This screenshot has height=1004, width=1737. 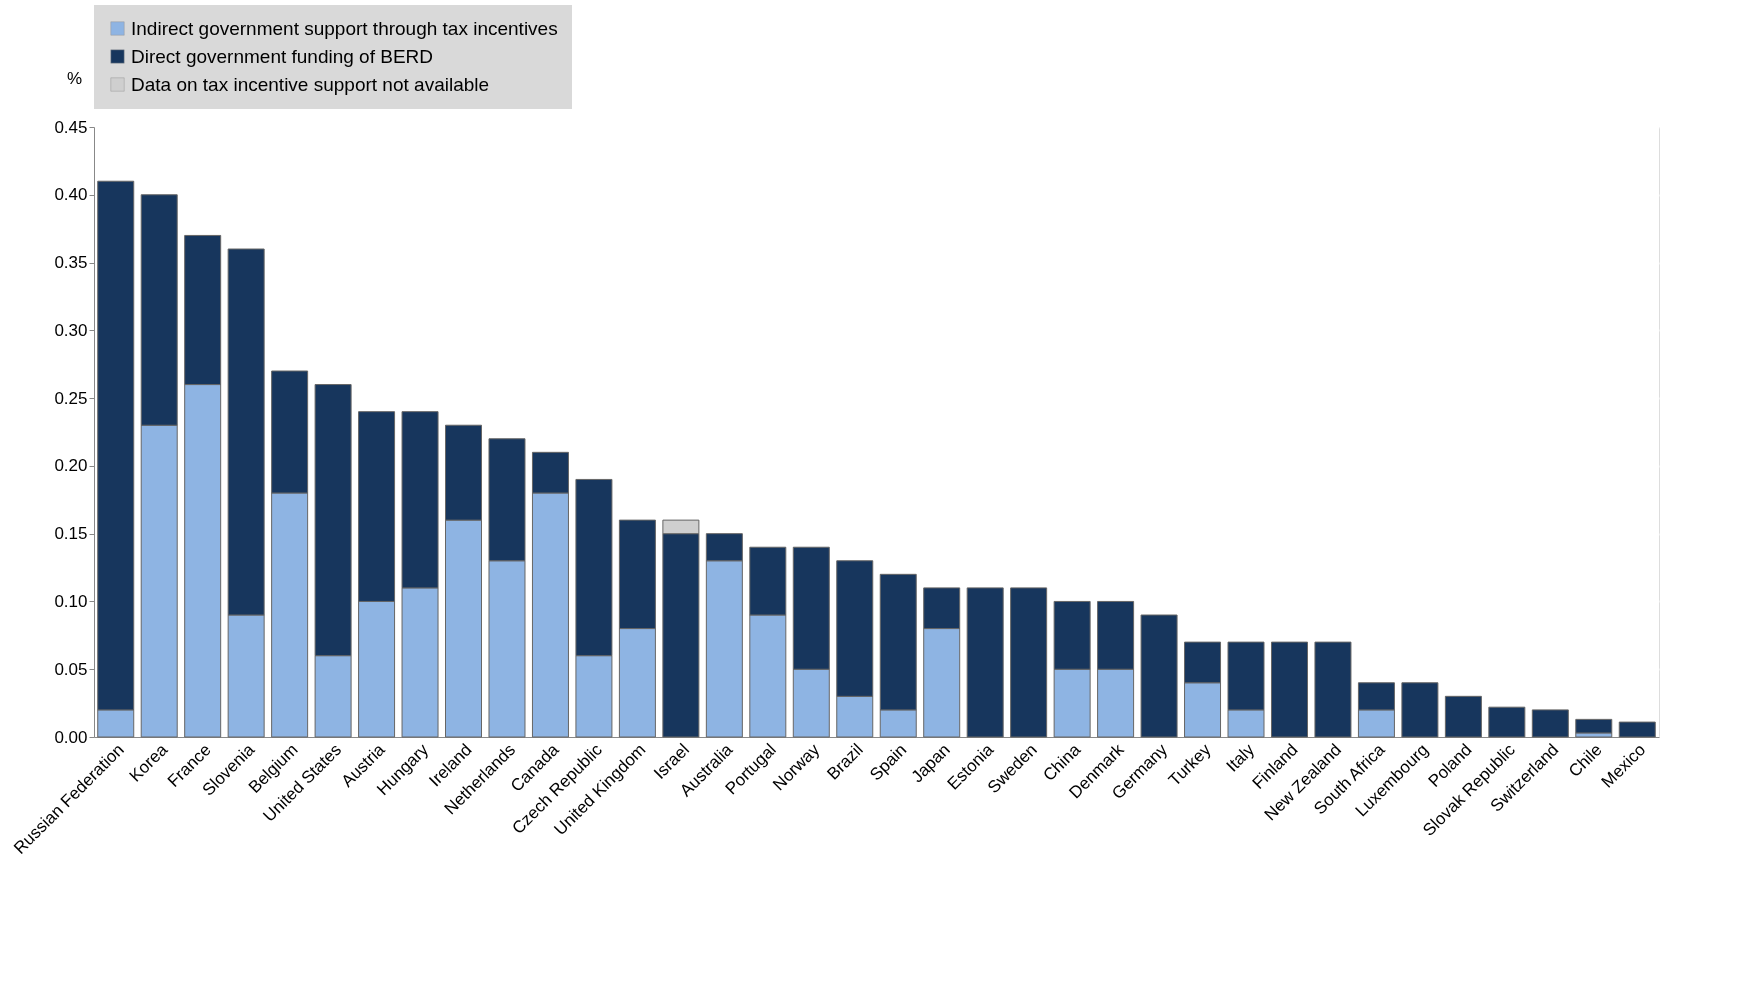 What do you see at coordinates (71, 737) in the screenshot?
I see `y-tick-label: 0.00` at bounding box center [71, 737].